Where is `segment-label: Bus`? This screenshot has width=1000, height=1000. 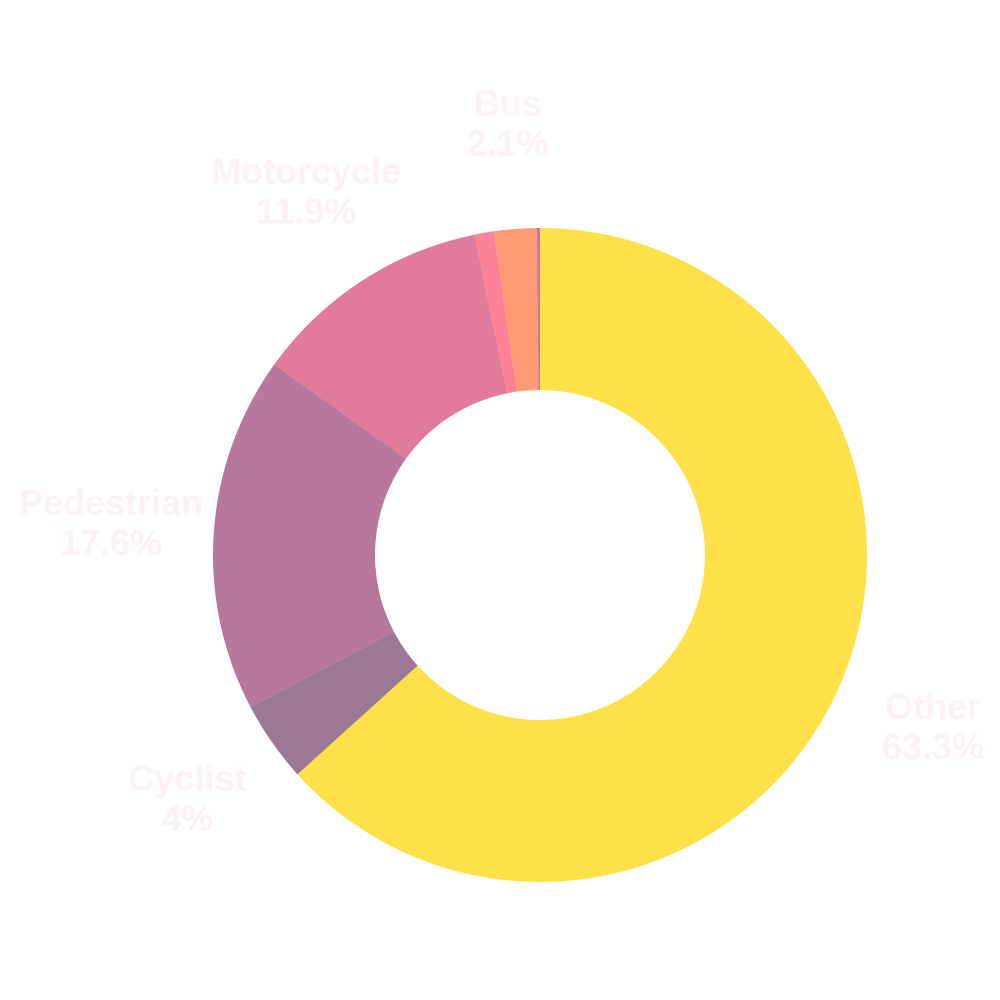 segment-label: Bus is located at coordinates (508, 103).